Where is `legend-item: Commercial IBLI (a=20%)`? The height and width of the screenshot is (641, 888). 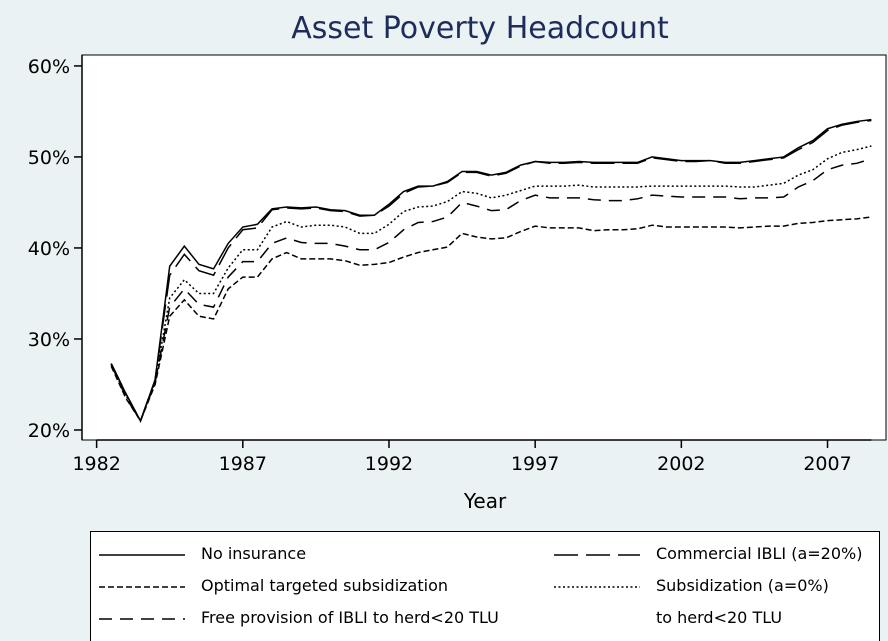
legend-item: Commercial IBLI (a=20%) is located at coordinates (719, 554).